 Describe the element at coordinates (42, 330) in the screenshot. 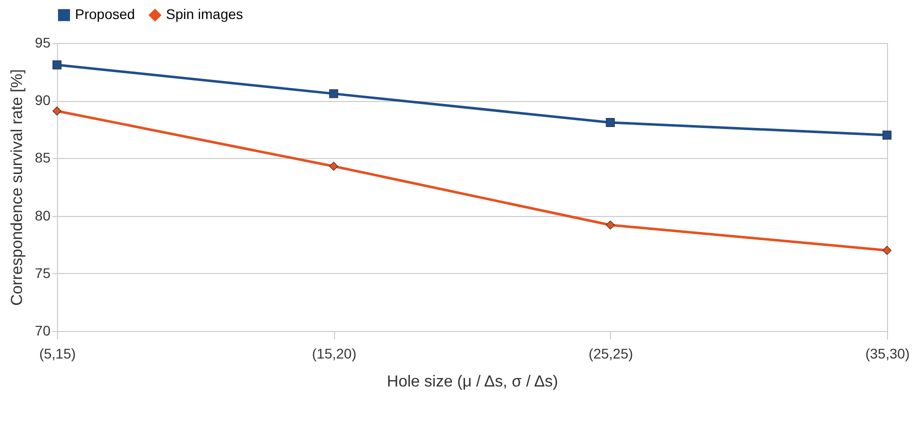

I see `y-tick-label: 70` at that location.